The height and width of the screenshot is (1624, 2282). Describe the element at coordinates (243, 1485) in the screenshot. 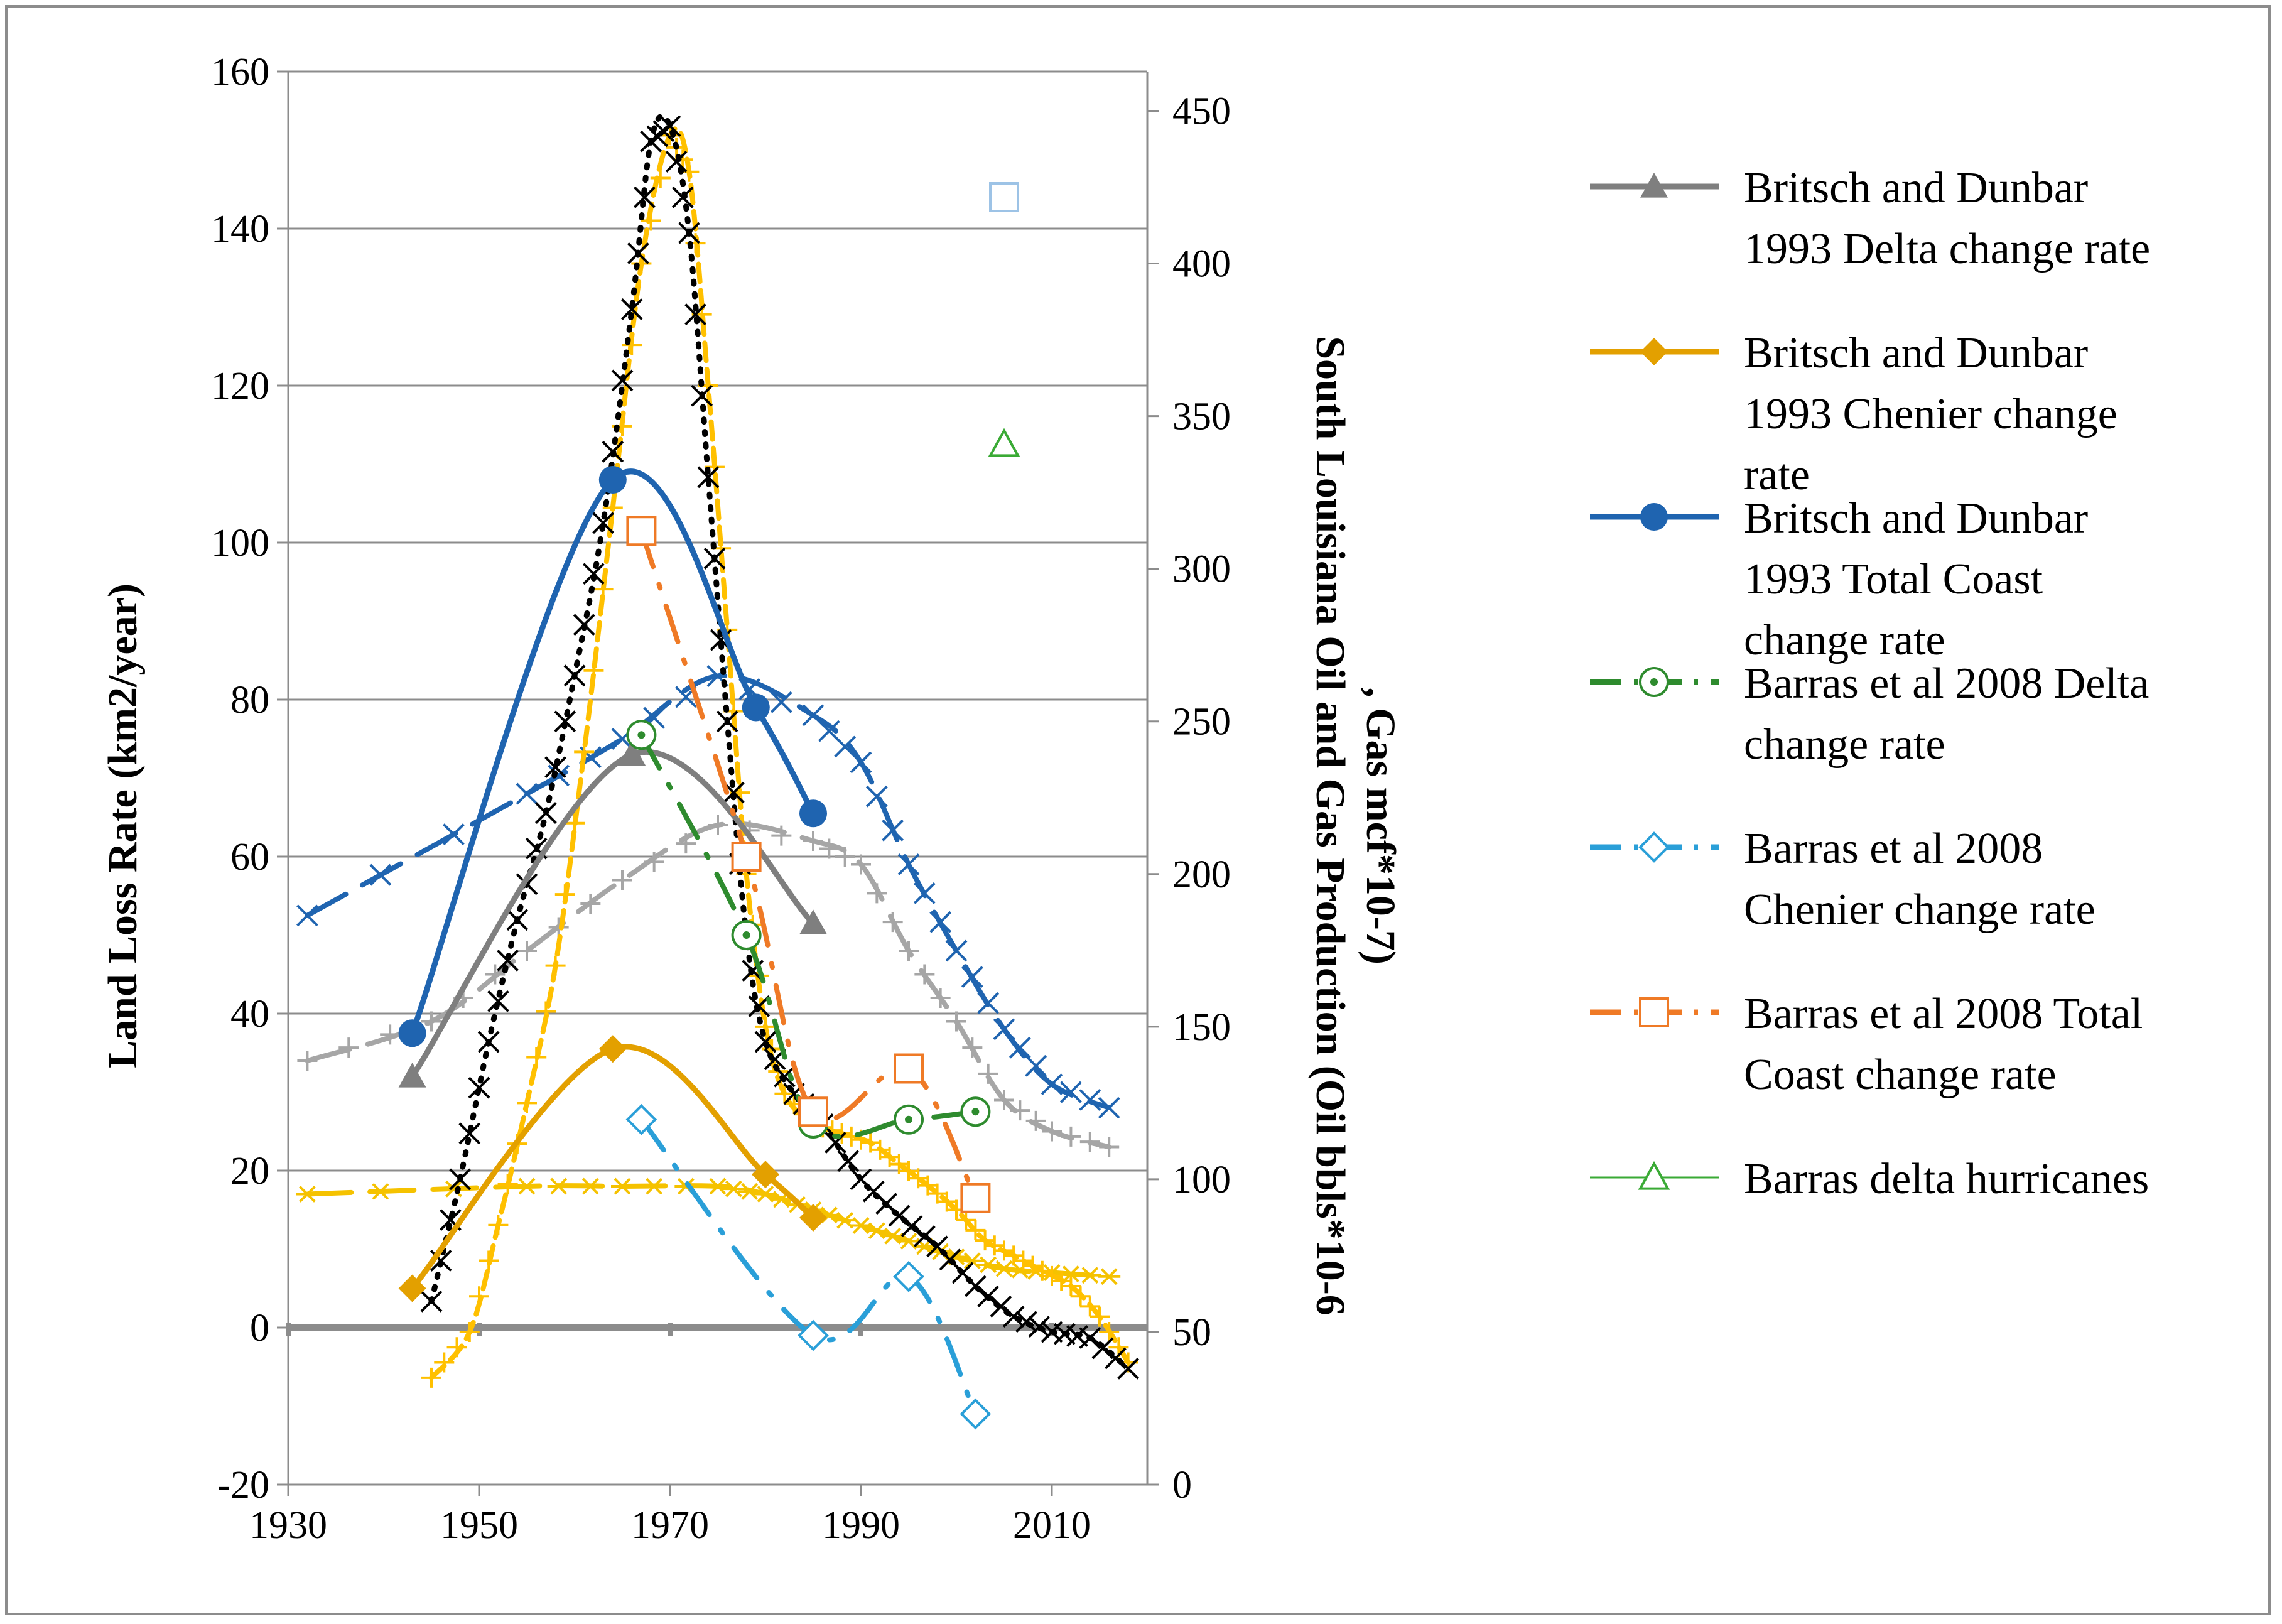

I see `left-tick-label: -20` at that location.